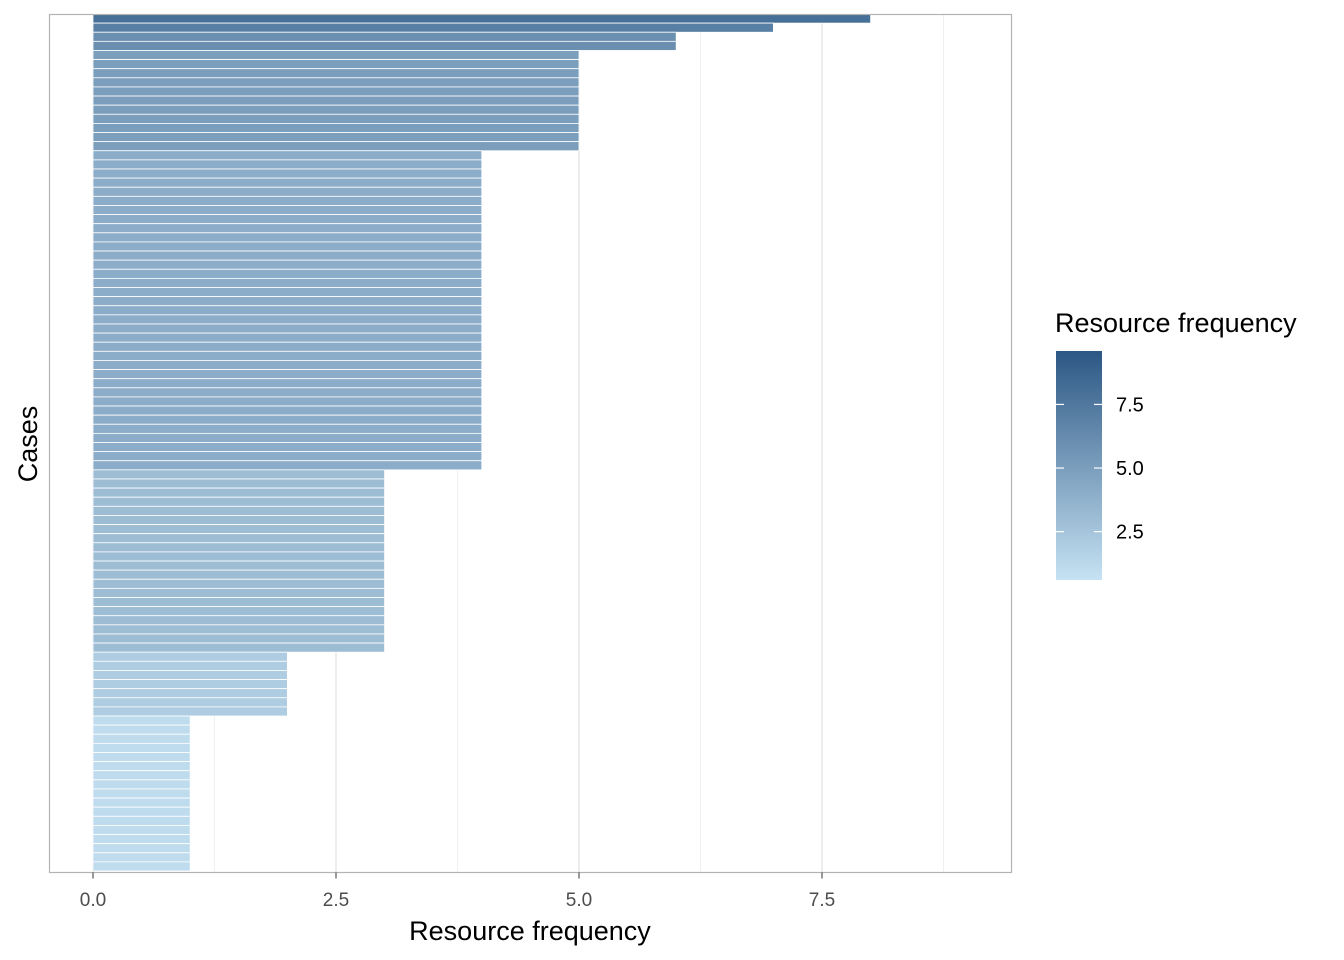  Describe the element at coordinates (1176, 323) in the screenshot. I see `legend-title: Resource frequency` at that location.